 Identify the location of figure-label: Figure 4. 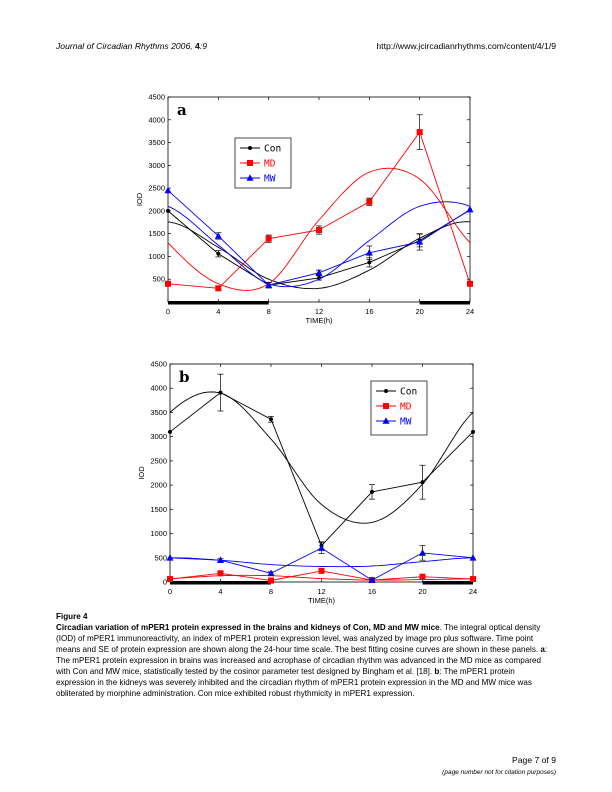
(72, 616).